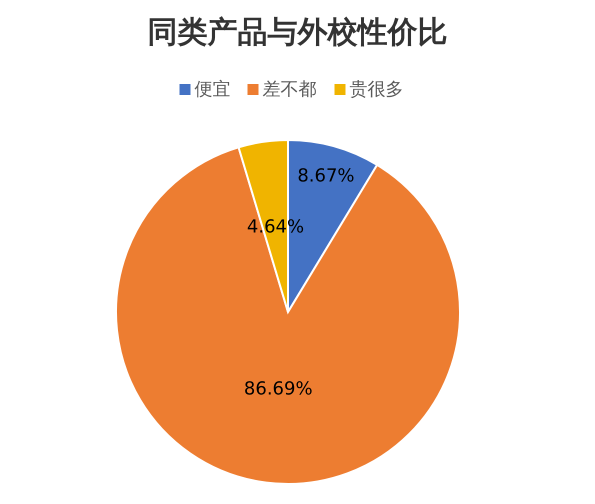 This screenshot has width=595, height=504. What do you see at coordinates (278, 389) in the screenshot?
I see `data-label: 86.69%` at bounding box center [278, 389].